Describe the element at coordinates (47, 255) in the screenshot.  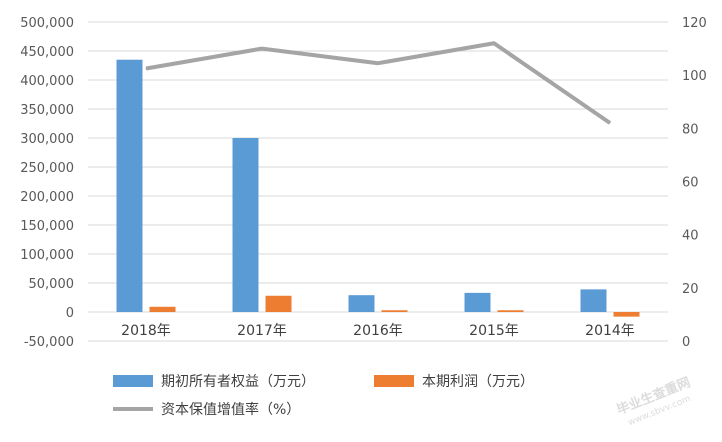
I see `y-left-tick-label: 100,000` at that location.